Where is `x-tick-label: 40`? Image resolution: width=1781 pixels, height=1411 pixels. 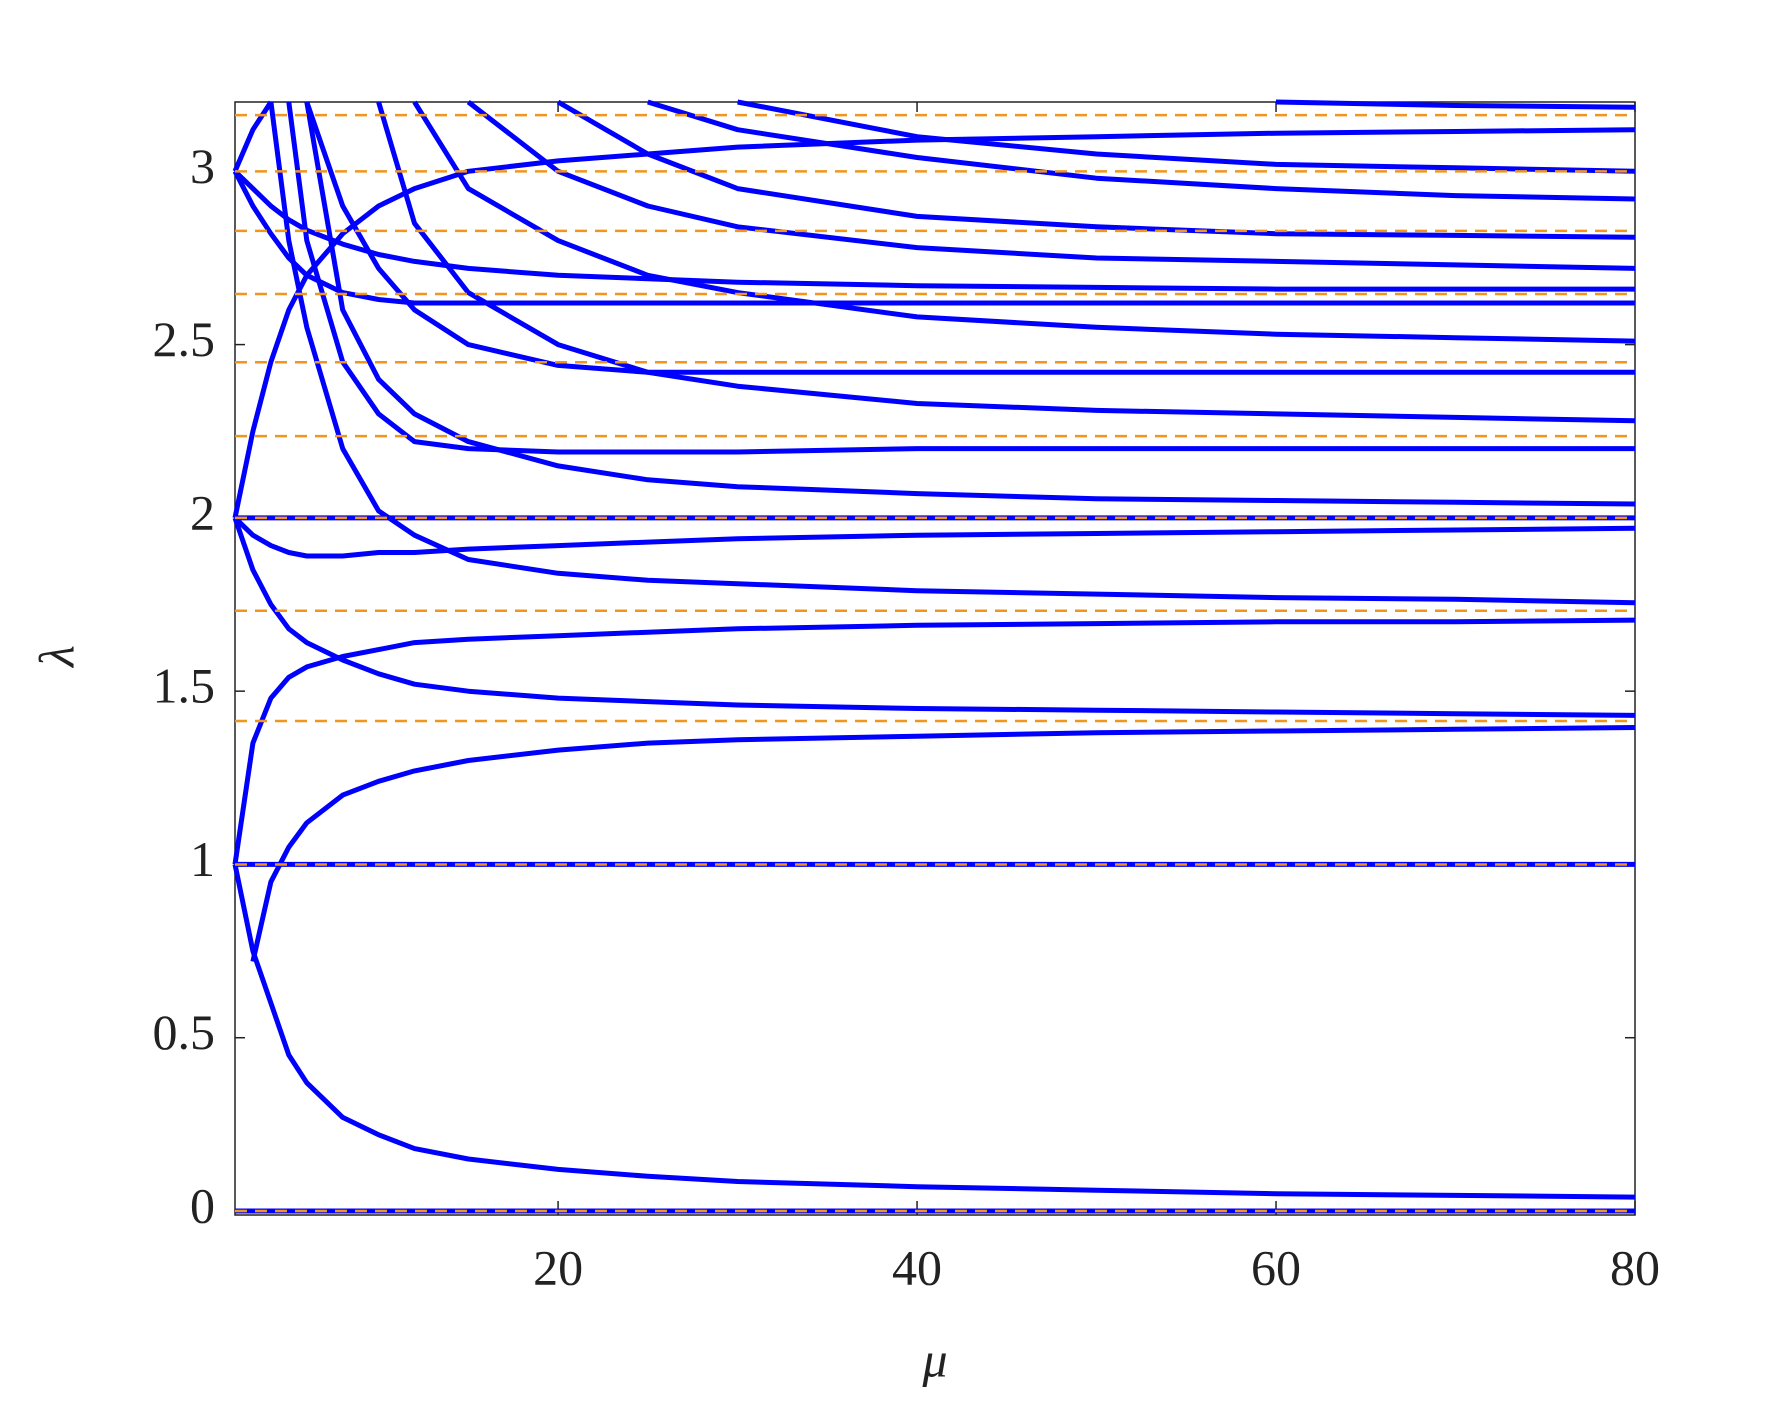 x-tick-label: 40 is located at coordinates (917, 1267).